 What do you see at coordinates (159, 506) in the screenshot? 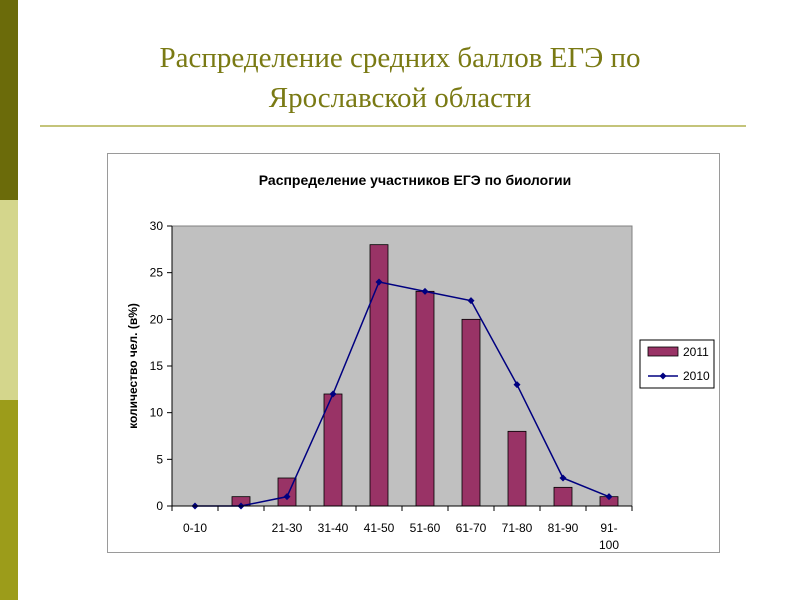
I see `y-tick-label: 0` at bounding box center [159, 506].